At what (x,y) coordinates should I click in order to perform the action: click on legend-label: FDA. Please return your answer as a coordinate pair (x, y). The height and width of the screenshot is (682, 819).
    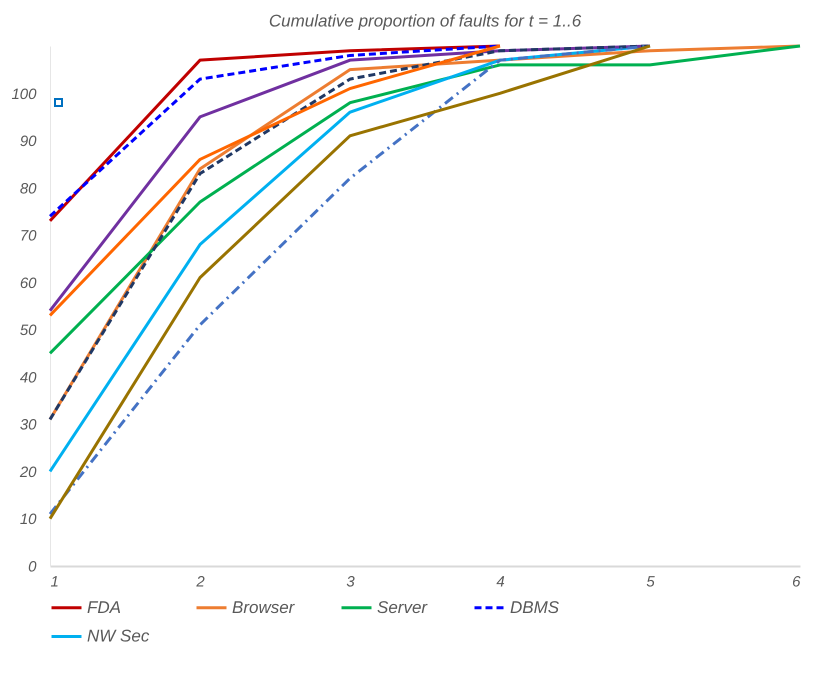
    Looking at the image, I should click on (104, 607).